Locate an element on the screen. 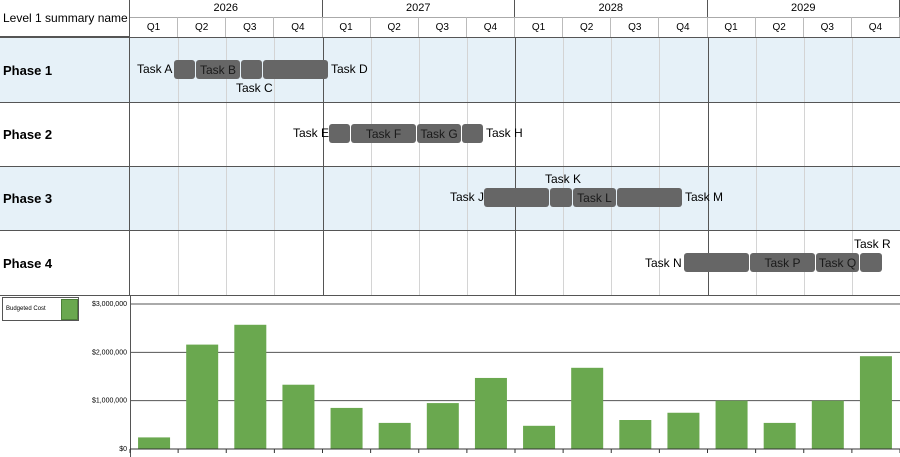  year-header: 2026 is located at coordinates (226, 8).